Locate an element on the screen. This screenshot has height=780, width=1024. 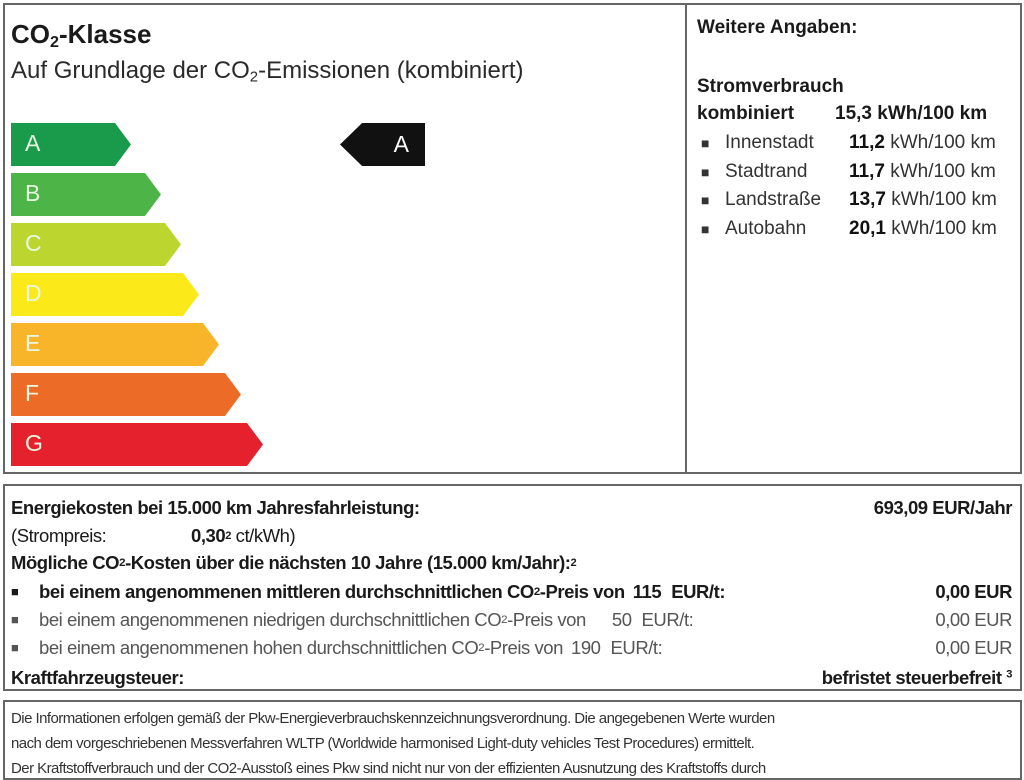
class-bar-e: E is located at coordinates (115, 344).